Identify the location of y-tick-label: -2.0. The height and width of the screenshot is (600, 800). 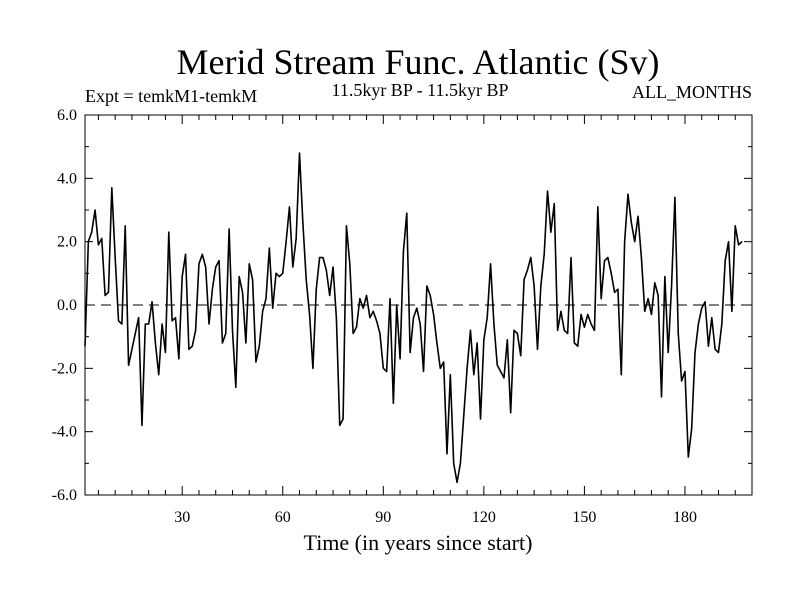
(64, 368).